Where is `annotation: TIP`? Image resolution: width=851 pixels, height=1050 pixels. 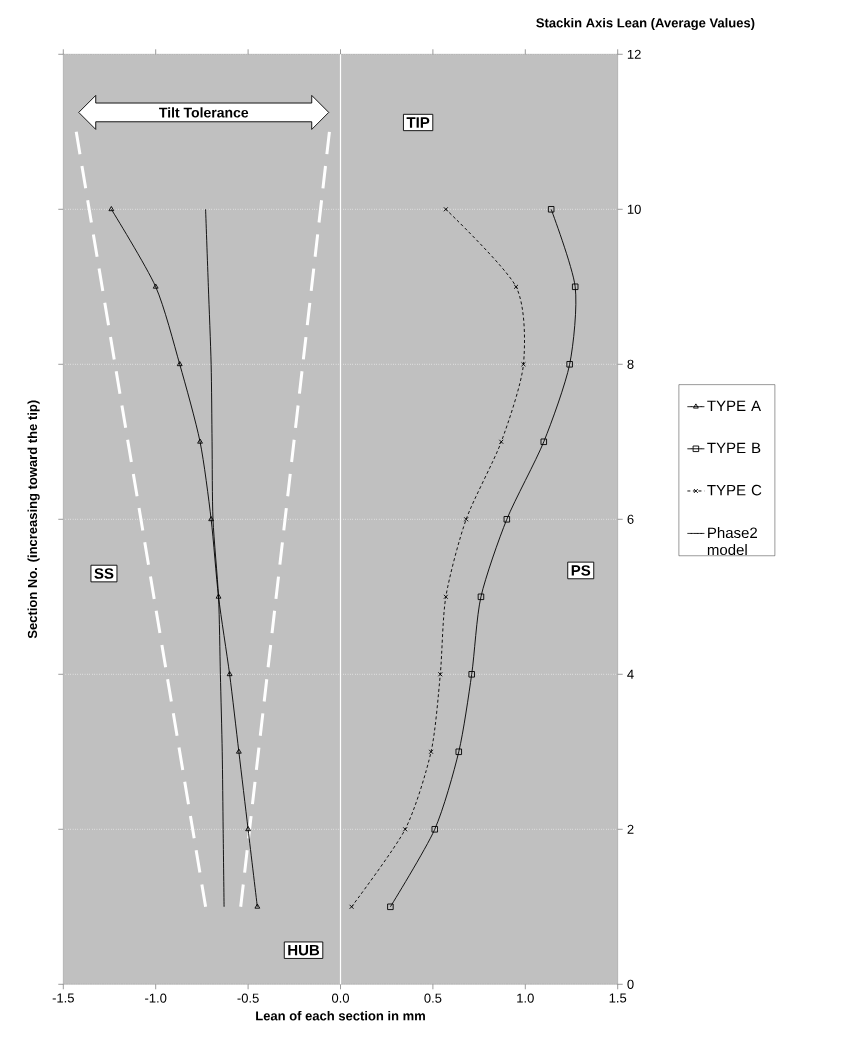
annotation: TIP is located at coordinates (418, 122).